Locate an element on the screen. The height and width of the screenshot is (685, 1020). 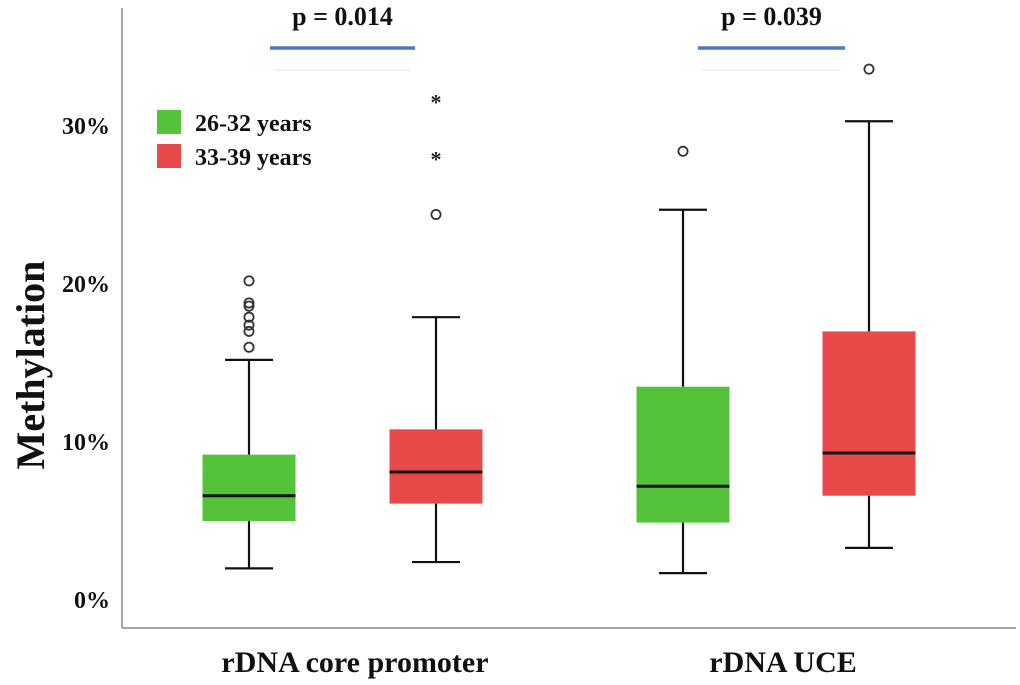
y-tick-label: 10% is located at coordinates (86, 443).